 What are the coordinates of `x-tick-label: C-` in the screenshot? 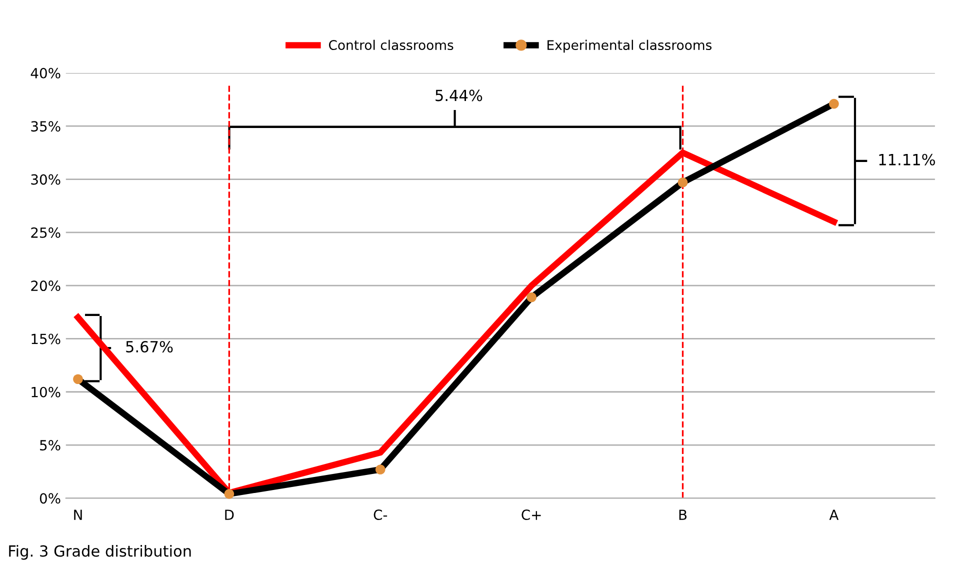 It's located at (381, 515).